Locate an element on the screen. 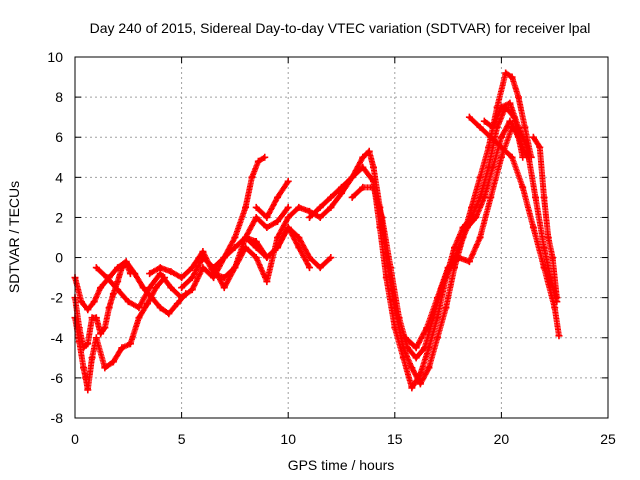 The image size is (640, 480). series-arc-m is located at coordinates (464, 237).